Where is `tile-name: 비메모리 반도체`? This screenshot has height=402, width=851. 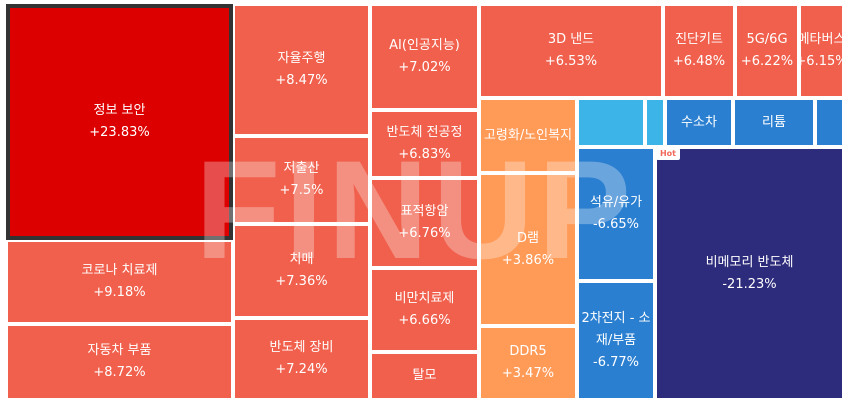
tile-name: 비메모리 반도체 is located at coordinates (749, 262).